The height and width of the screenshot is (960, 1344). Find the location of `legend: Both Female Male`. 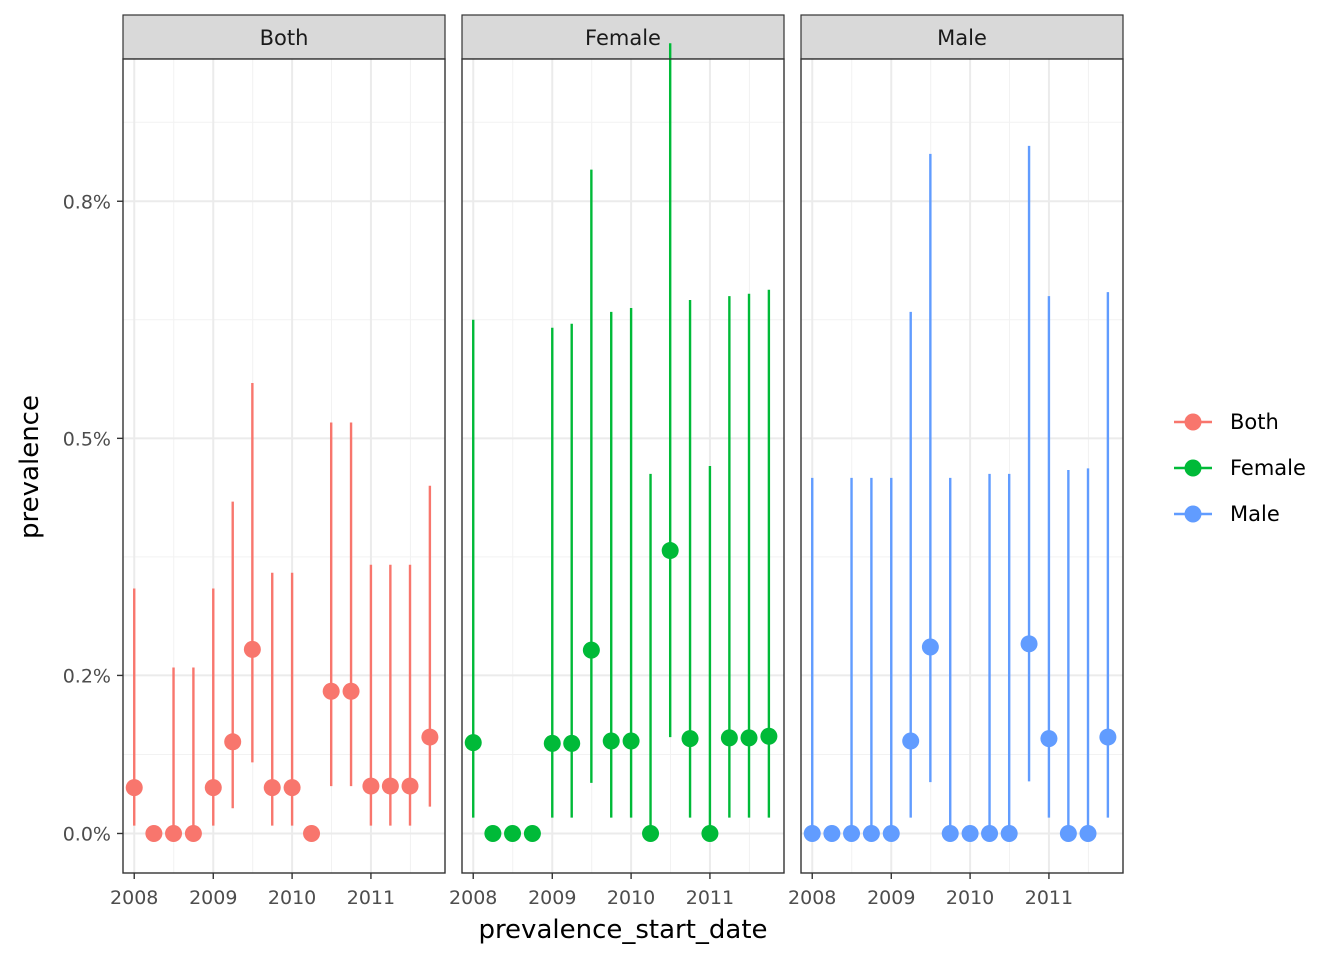

legend: Both Female Male is located at coordinates (1240, 468).